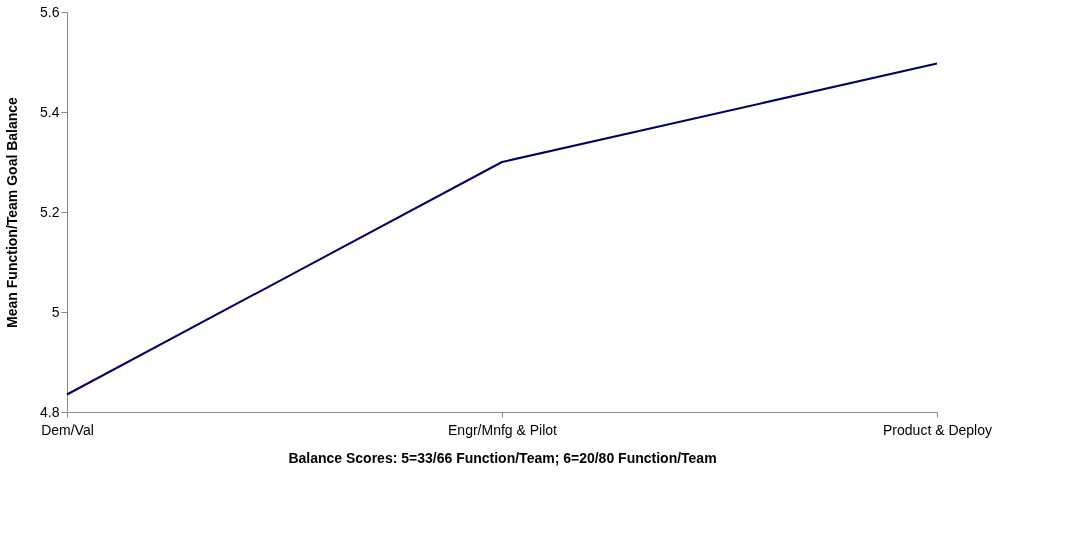 This screenshot has height=550, width=1076. What do you see at coordinates (50, 111) in the screenshot?
I see `y-tick-label: 5.4` at bounding box center [50, 111].